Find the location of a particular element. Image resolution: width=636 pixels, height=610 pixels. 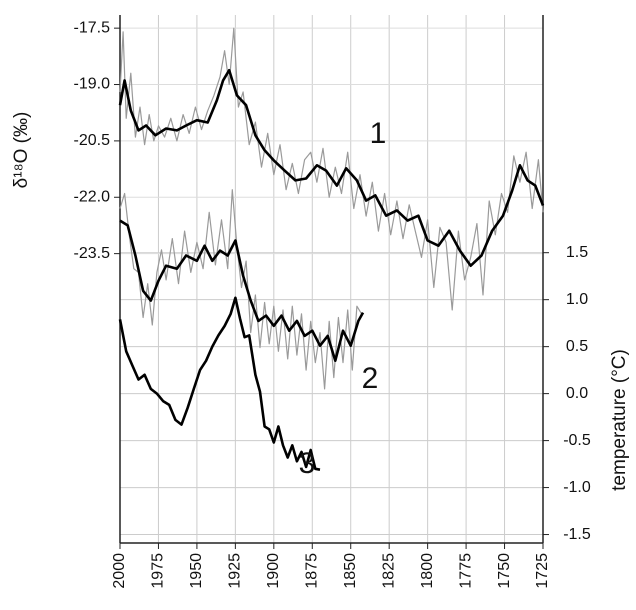

x-tick-label: 1750 is located at coordinates (504, 571).